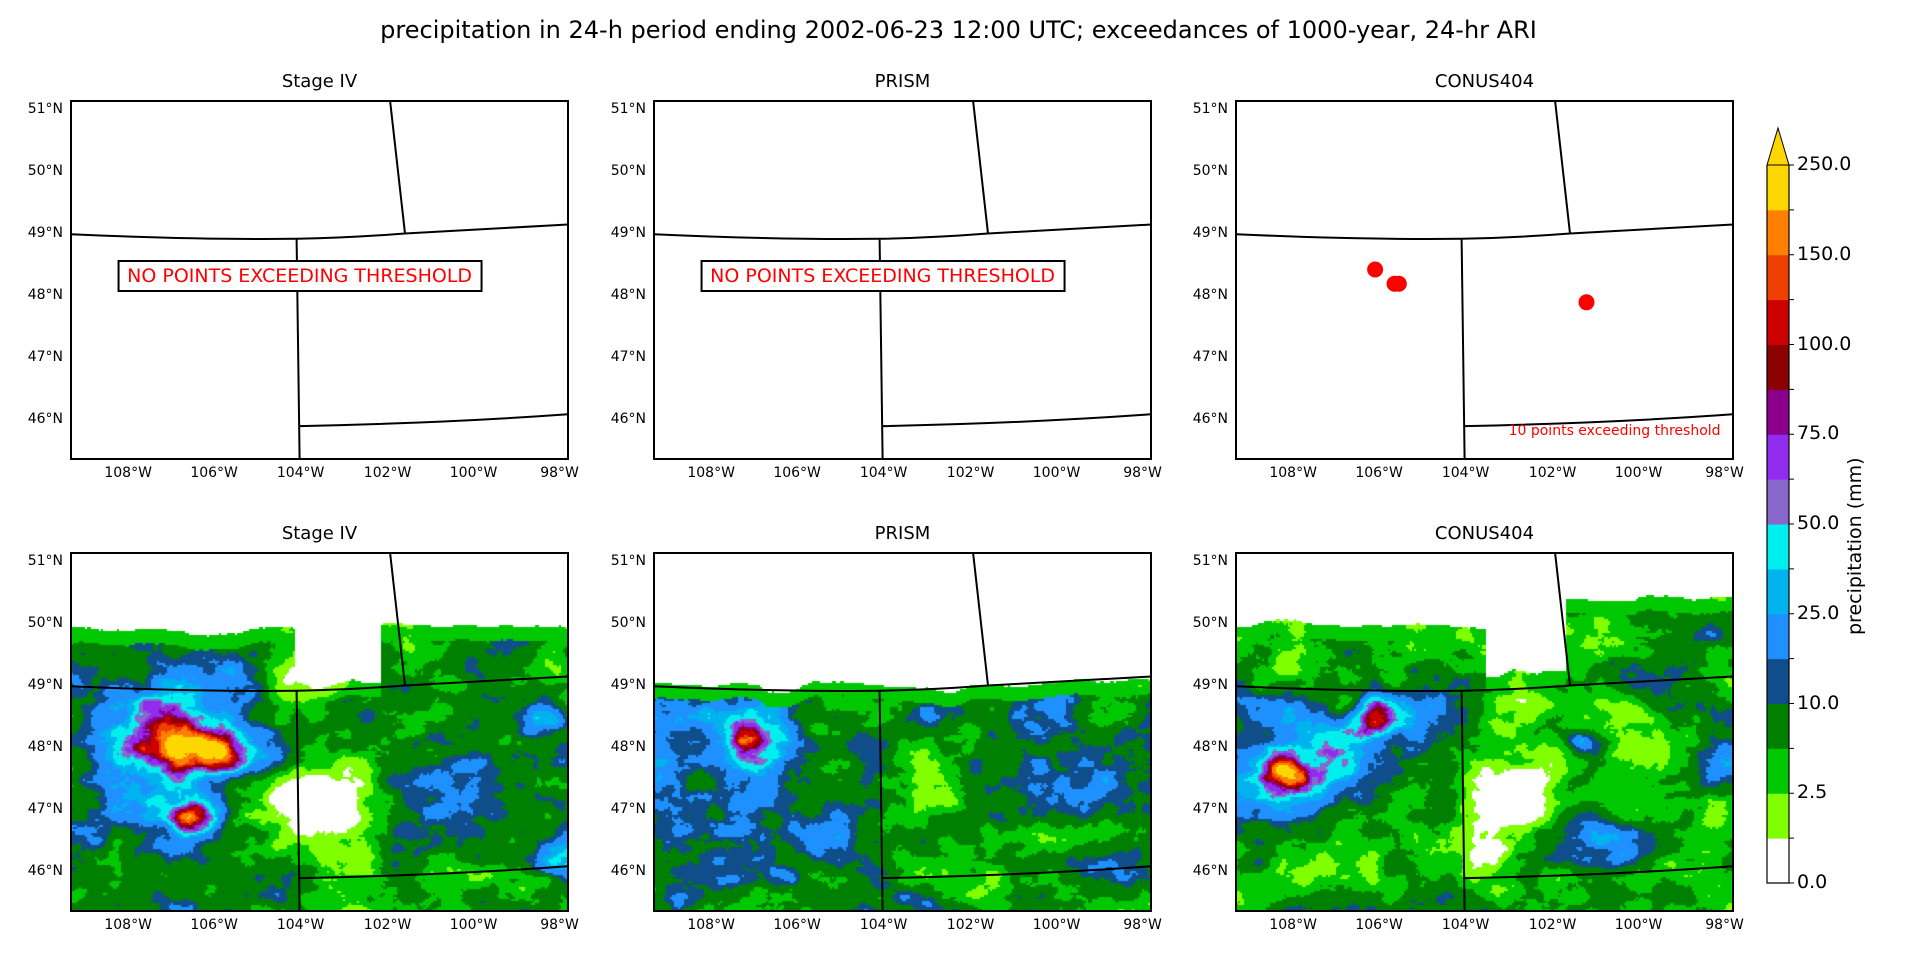  I want to click on colorbar-tick-label: 0.0, so click(1812, 882).